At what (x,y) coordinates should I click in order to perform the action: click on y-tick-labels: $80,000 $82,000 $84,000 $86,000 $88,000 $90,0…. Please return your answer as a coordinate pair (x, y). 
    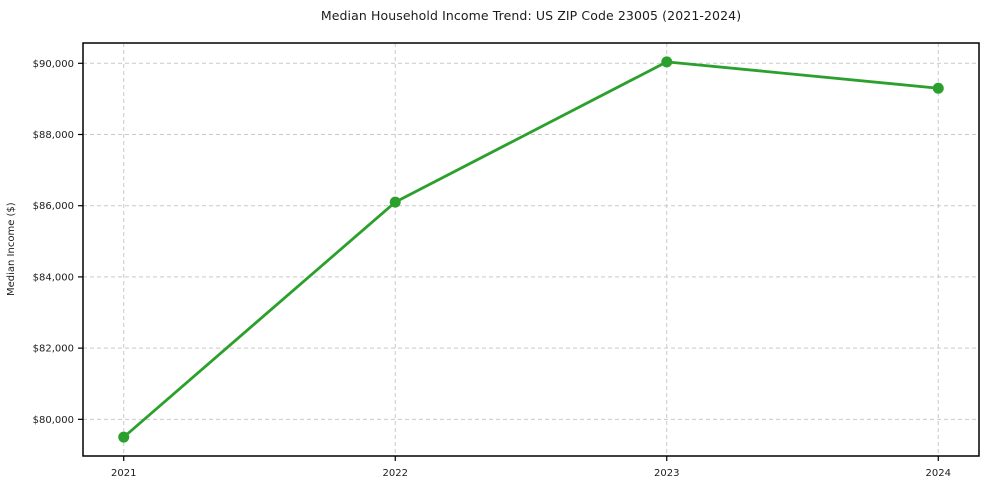
    Looking at the image, I should click on (53, 242).